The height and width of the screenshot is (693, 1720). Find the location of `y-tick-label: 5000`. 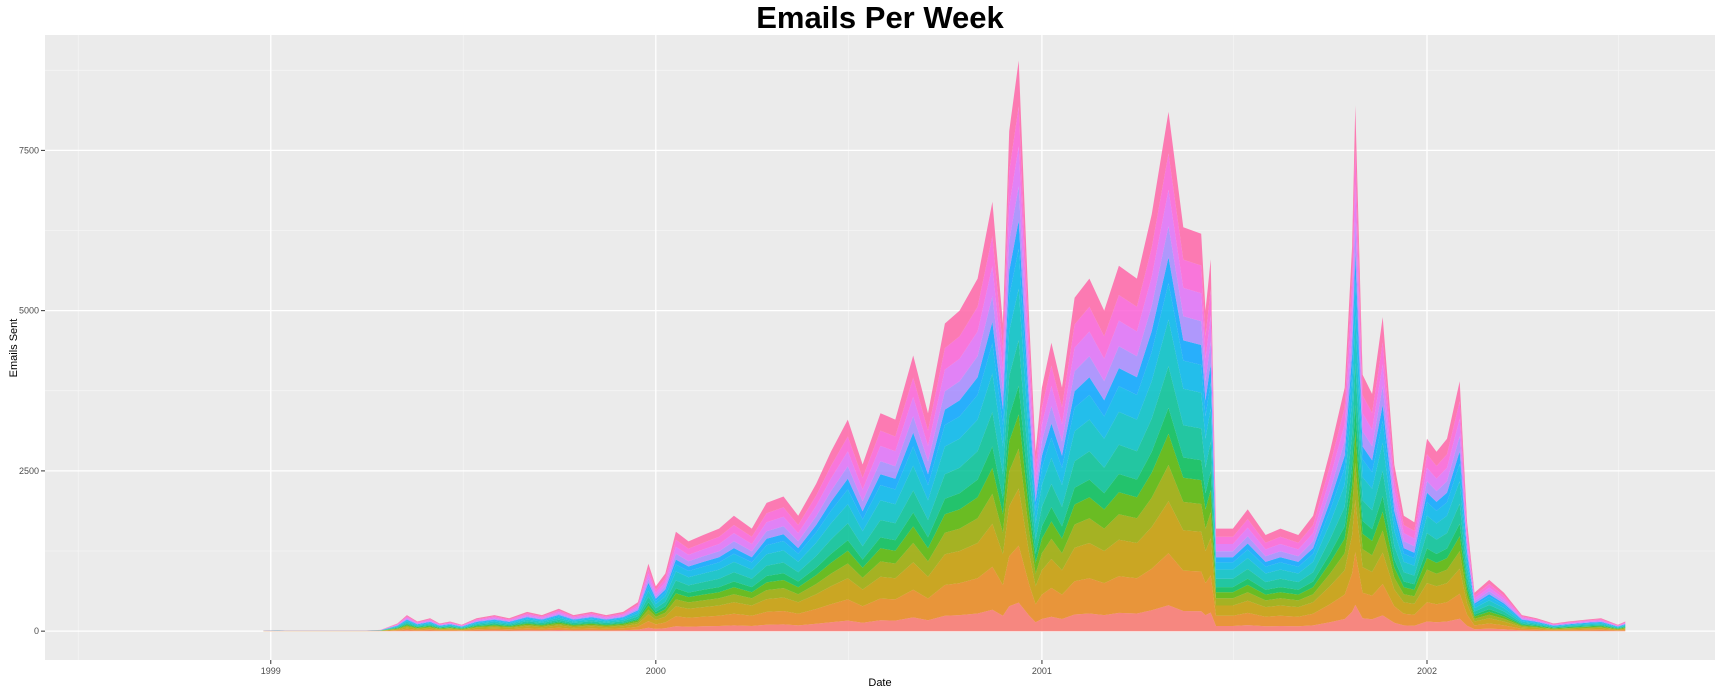

y-tick-label: 5000 is located at coordinates (29, 311).